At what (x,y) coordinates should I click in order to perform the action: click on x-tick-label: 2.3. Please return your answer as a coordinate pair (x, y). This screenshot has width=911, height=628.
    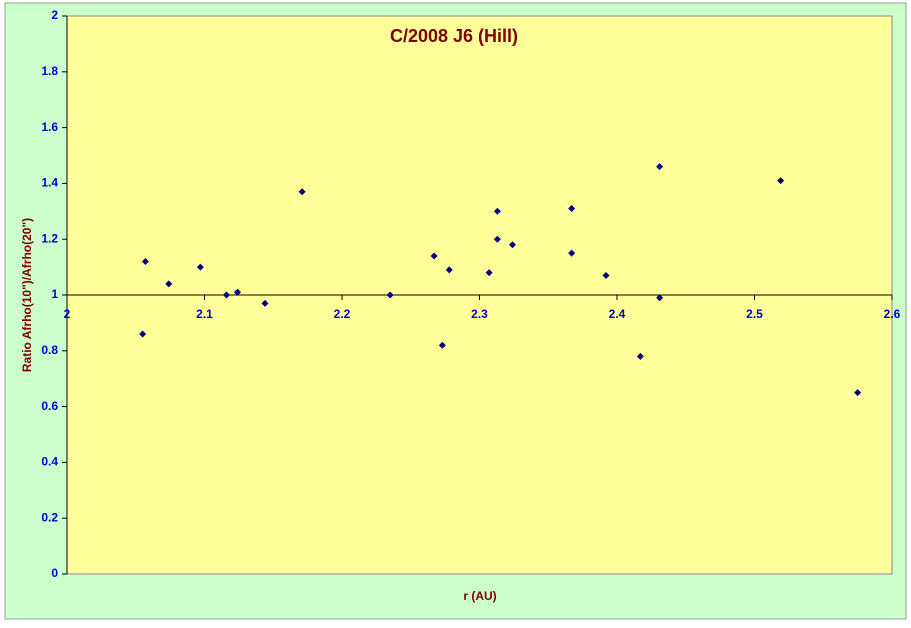
    Looking at the image, I should click on (479, 314).